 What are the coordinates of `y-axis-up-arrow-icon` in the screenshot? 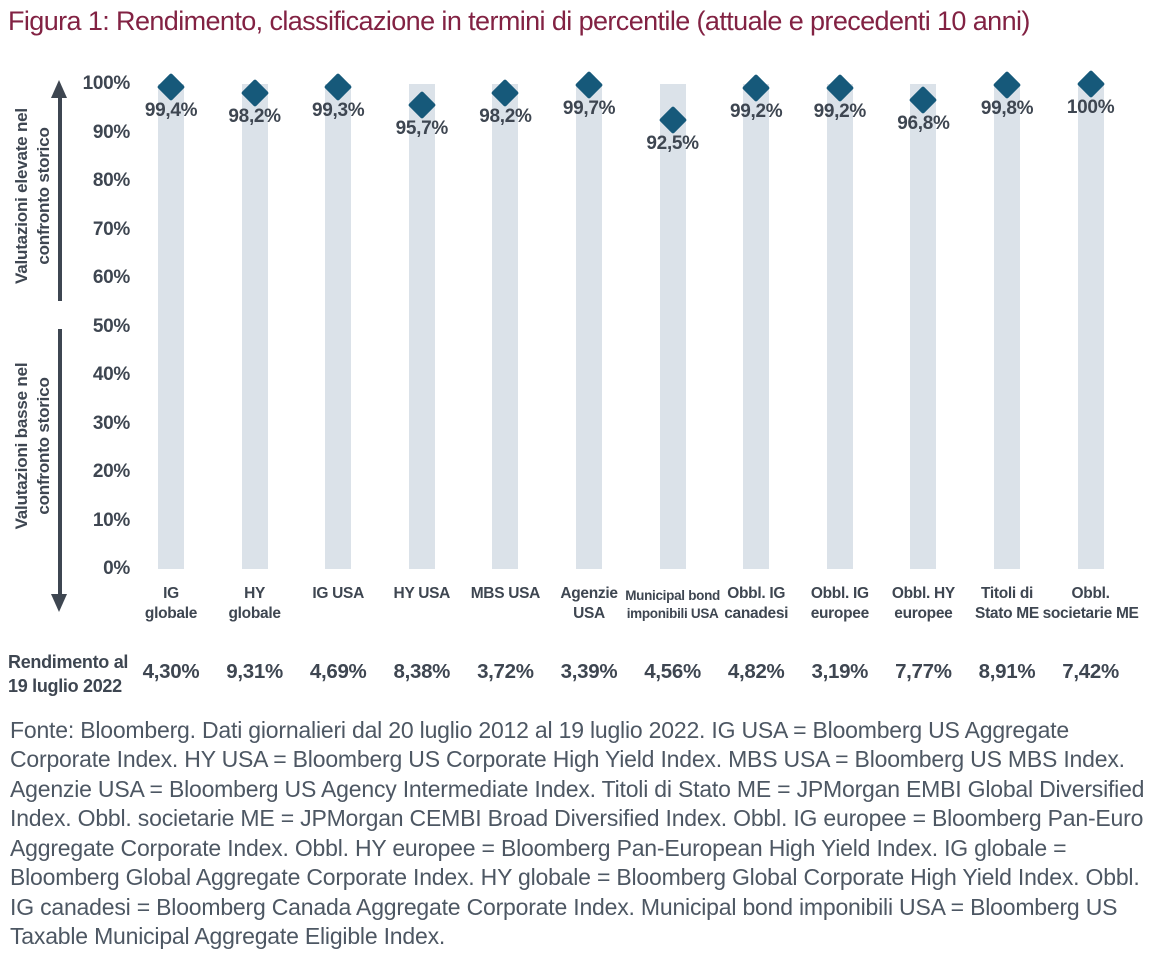 It's located at (59, 89).